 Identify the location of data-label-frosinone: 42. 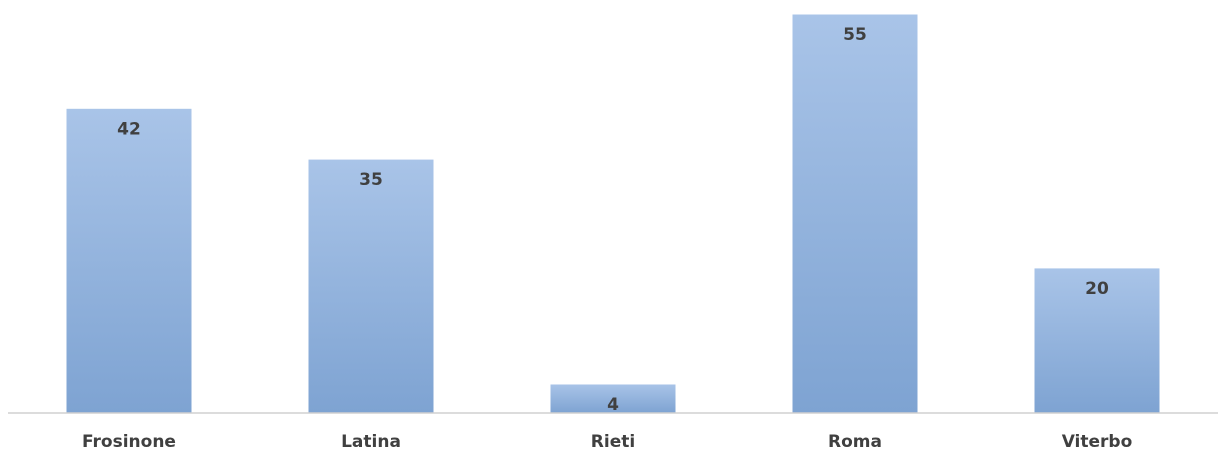
(129, 129).